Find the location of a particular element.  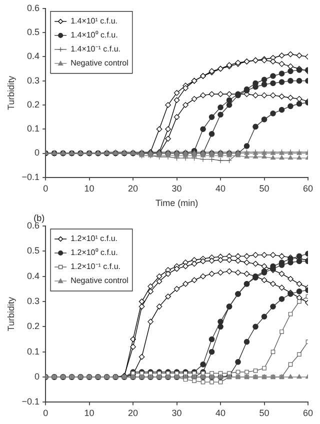

y-tick-label: 0.6 is located at coordinates (33, 7).